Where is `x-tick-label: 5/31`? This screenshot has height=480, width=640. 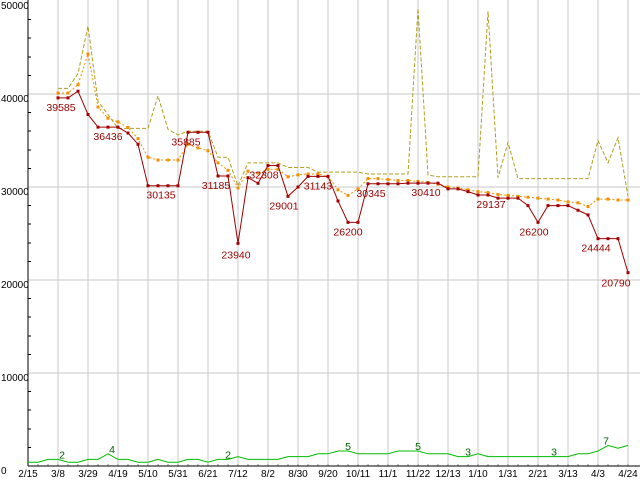
x-tick-label: 5/31 is located at coordinates (178, 474).